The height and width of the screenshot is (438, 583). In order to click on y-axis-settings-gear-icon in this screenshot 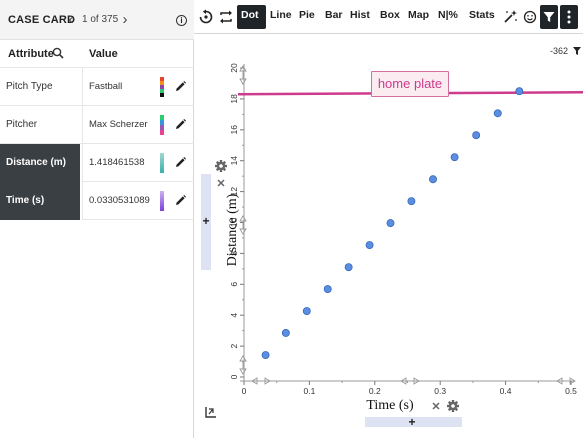, I will do `click(221, 166)`.